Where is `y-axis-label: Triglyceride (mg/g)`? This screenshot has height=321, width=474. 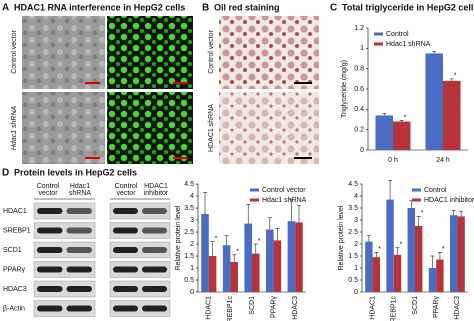
y-axis-label: Triglyceride (mg/g) is located at coordinates (344, 89).